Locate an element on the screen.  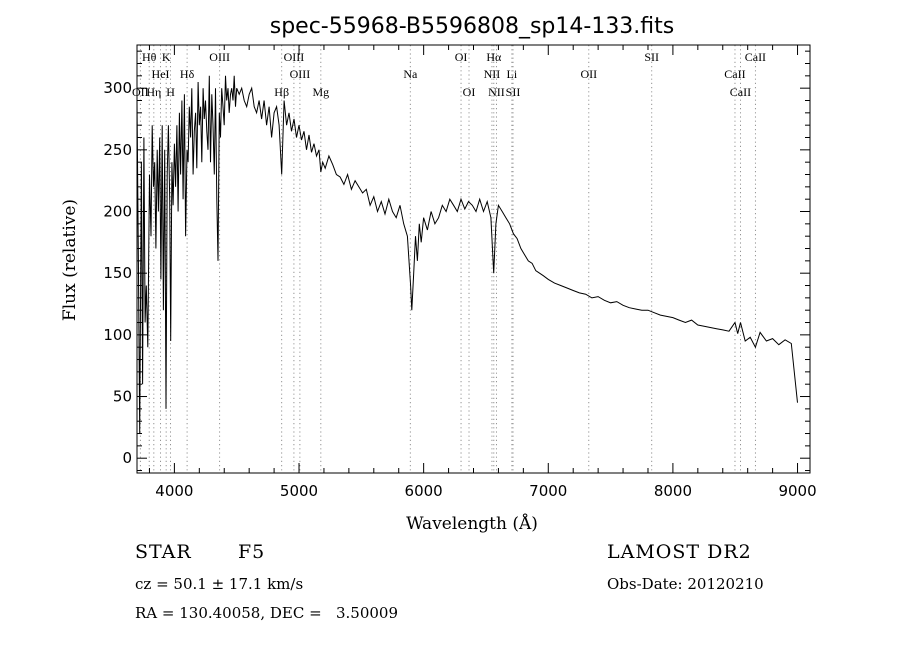
line-marker-label: Hθ is located at coordinates (149, 57).